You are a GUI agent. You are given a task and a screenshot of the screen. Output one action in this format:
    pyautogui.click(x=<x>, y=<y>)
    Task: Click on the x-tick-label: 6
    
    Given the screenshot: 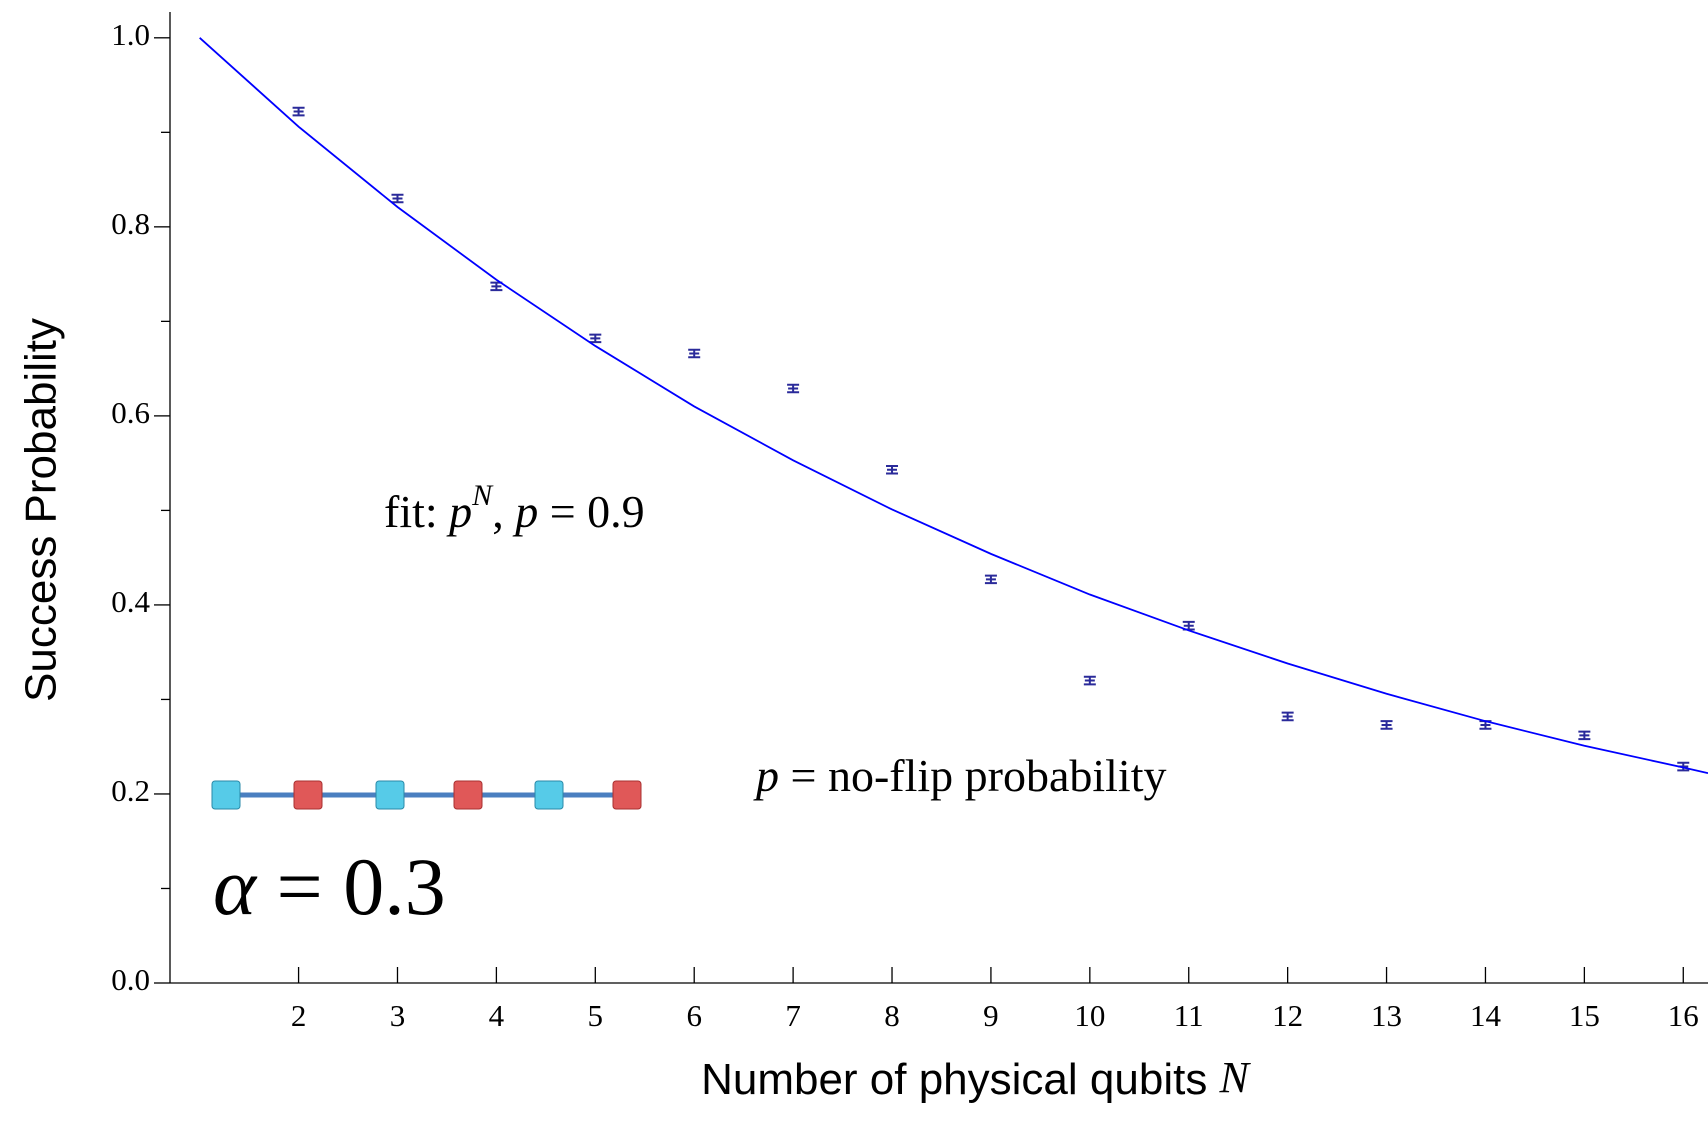 What is the action you would take?
    pyautogui.click(x=694, y=1015)
    